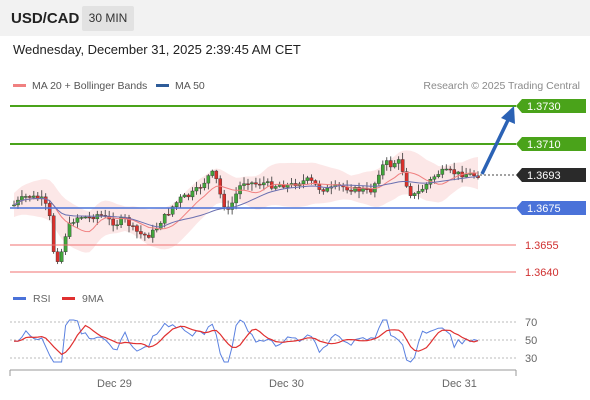 The width and height of the screenshot is (590, 400). What do you see at coordinates (90, 86) in the screenshot?
I see `legend-ma20-label: MA 20 + Bollinger Bands` at bounding box center [90, 86].